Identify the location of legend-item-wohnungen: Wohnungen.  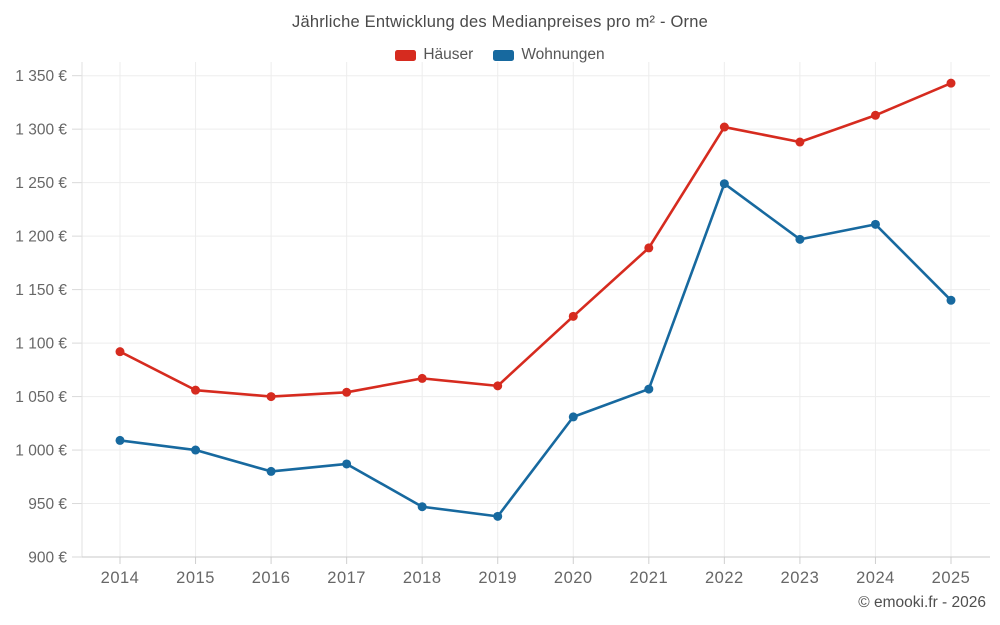
(549, 55).